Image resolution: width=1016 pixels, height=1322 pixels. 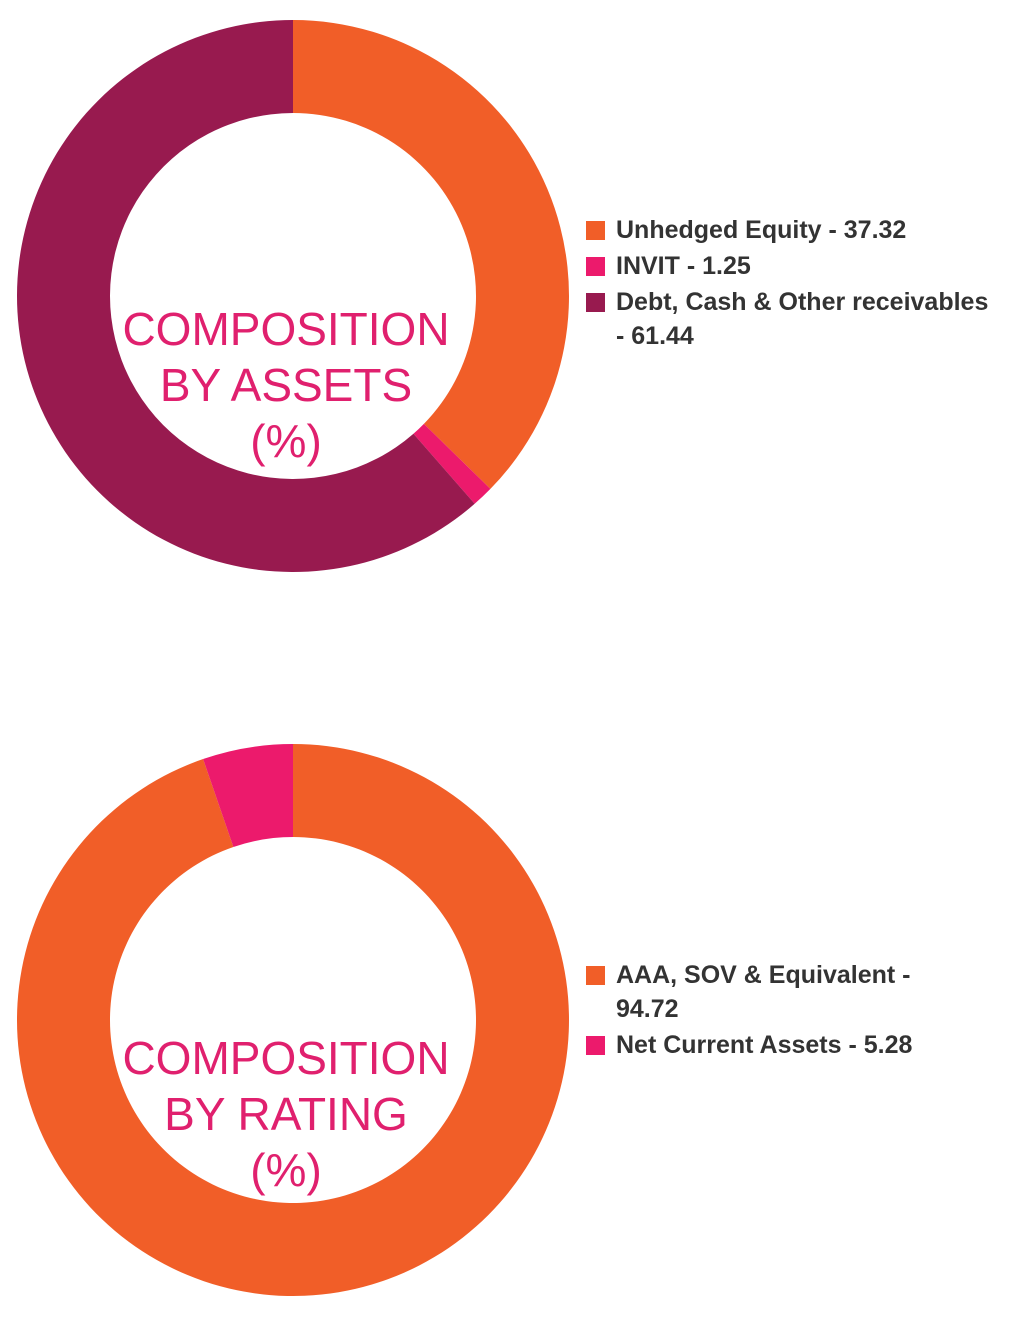 I want to click on legend-label-aaa-sov-line-1: AAA, SOV & Equivalent -, so click(x=763, y=975).